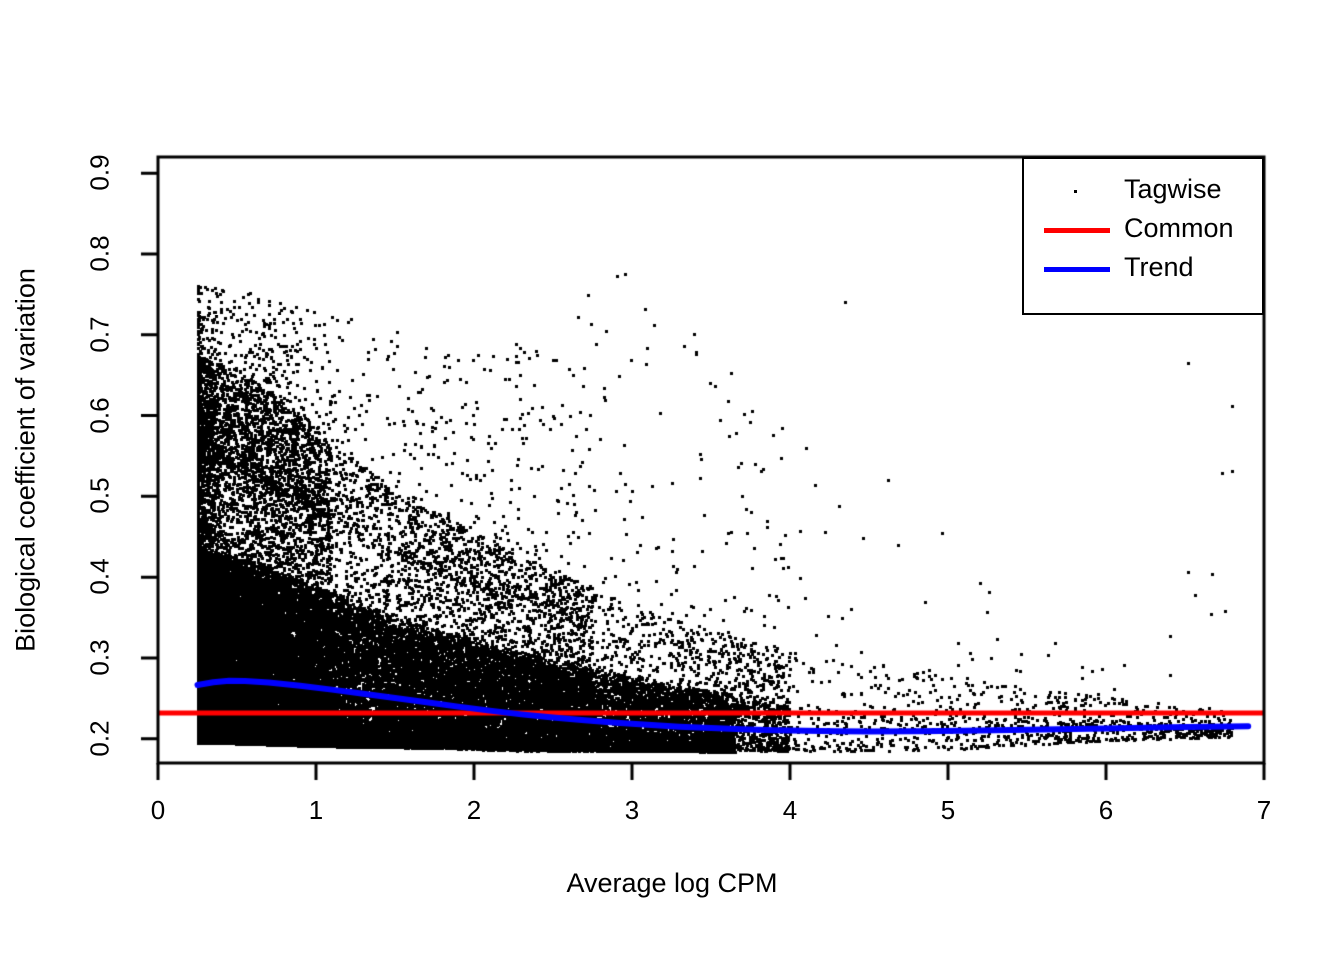  I want to click on y-tick-label: 0.2, so click(99, 738).